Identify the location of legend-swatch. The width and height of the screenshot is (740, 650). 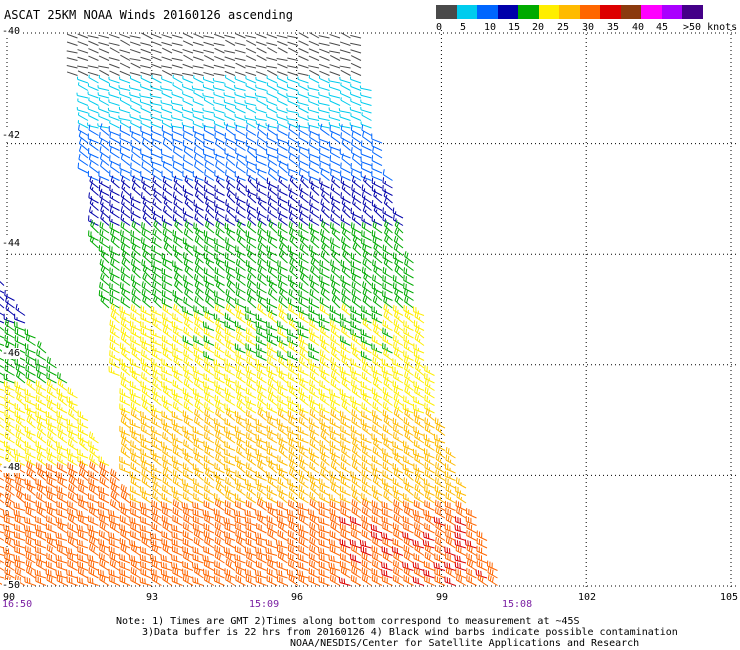
(631, 12).